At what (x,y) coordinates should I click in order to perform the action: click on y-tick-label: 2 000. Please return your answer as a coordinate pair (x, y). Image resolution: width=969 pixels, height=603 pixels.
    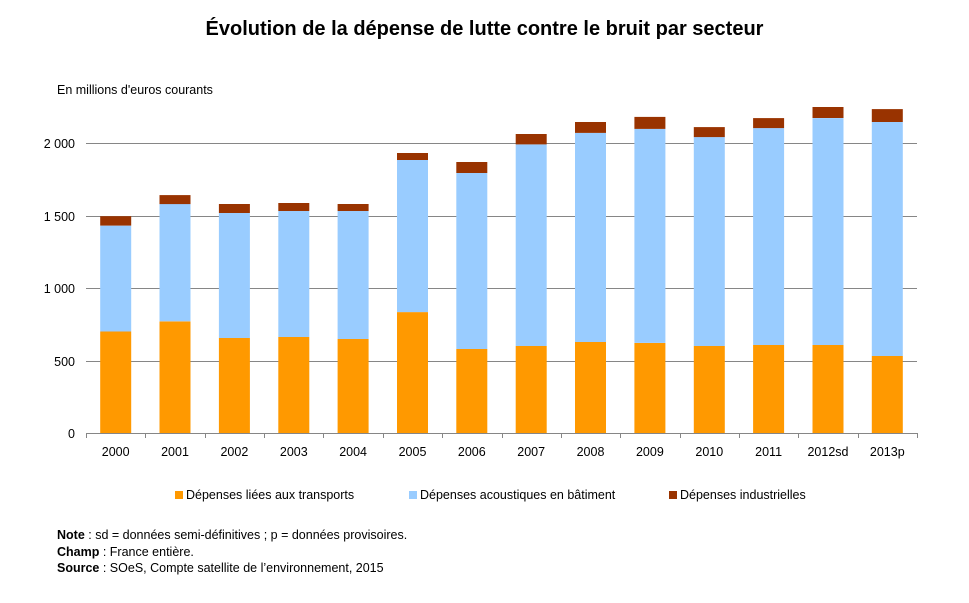
    Looking at the image, I should click on (59, 144).